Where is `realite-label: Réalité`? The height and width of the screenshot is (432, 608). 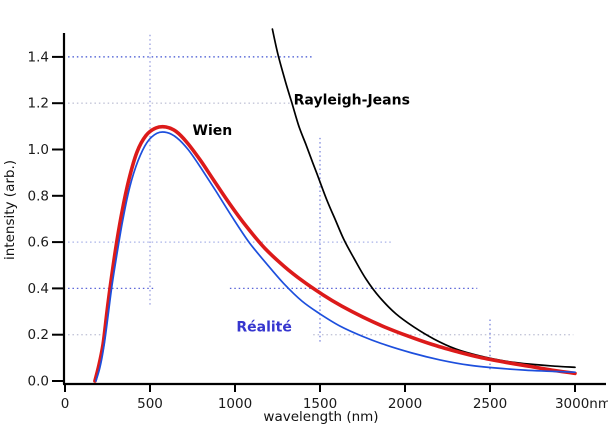
realite-label: Réalité is located at coordinates (264, 328).